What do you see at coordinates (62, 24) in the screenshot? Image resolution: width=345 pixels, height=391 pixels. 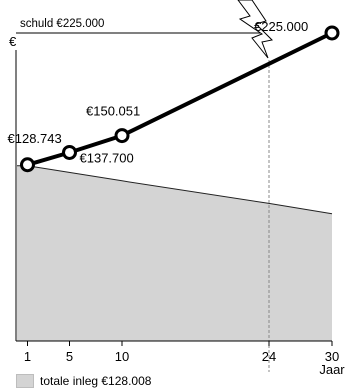 I see `debt-label: schuld €225.000` at bounding box center [62, 24].